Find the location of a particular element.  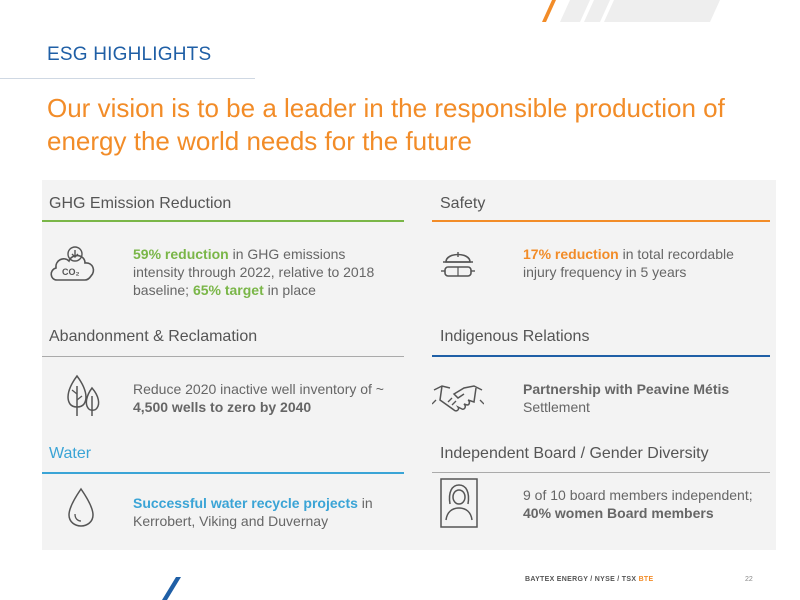

footer-company: BAYTEX ENERGY is located at coordinates (557, 579).